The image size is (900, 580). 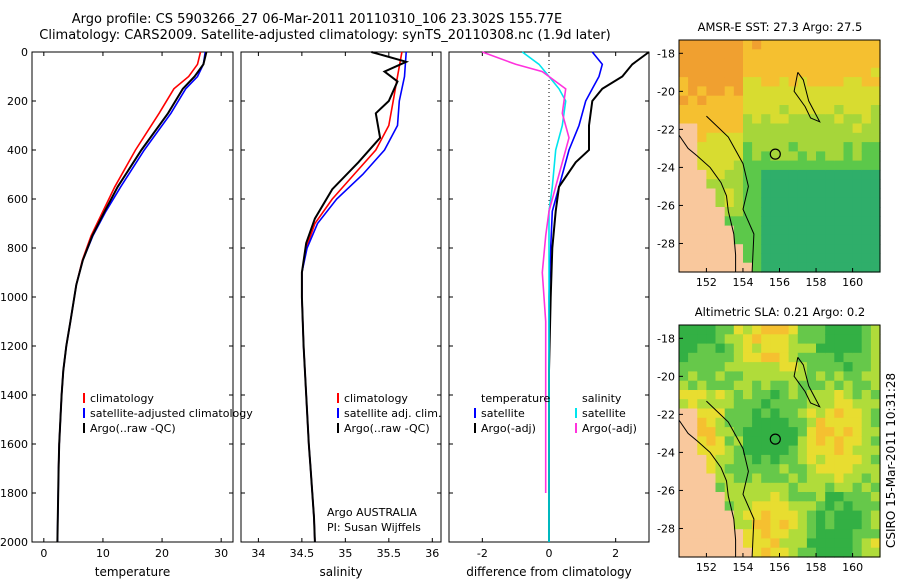 What do you see at coordinates (376, 398) in the screenshot?
I see `legend-entry: climatology` at bounding box center [376, 398].